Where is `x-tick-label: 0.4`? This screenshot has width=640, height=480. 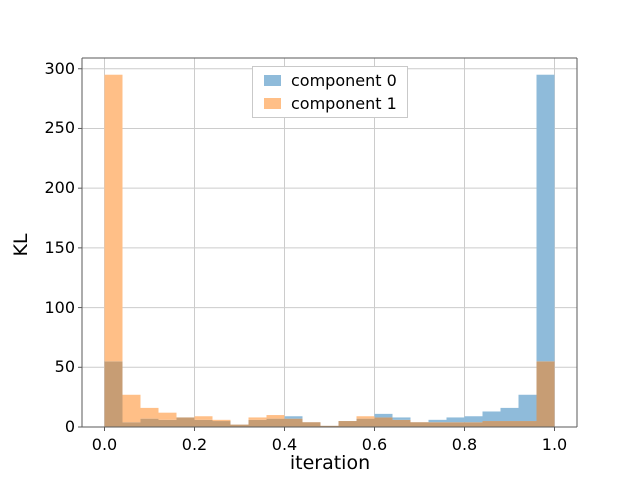
x-tick-label: 0.4 is located at coordinates (284, 444).